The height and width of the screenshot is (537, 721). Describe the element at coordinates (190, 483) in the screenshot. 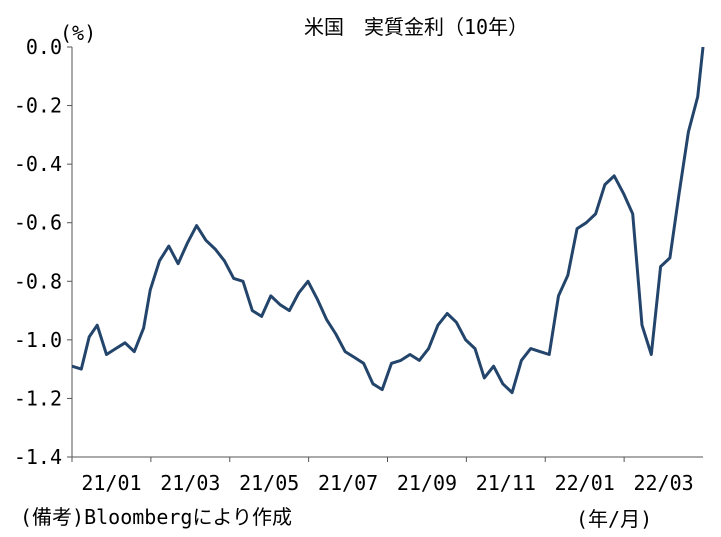

I see `x-tick-label: 21/03` at that location.